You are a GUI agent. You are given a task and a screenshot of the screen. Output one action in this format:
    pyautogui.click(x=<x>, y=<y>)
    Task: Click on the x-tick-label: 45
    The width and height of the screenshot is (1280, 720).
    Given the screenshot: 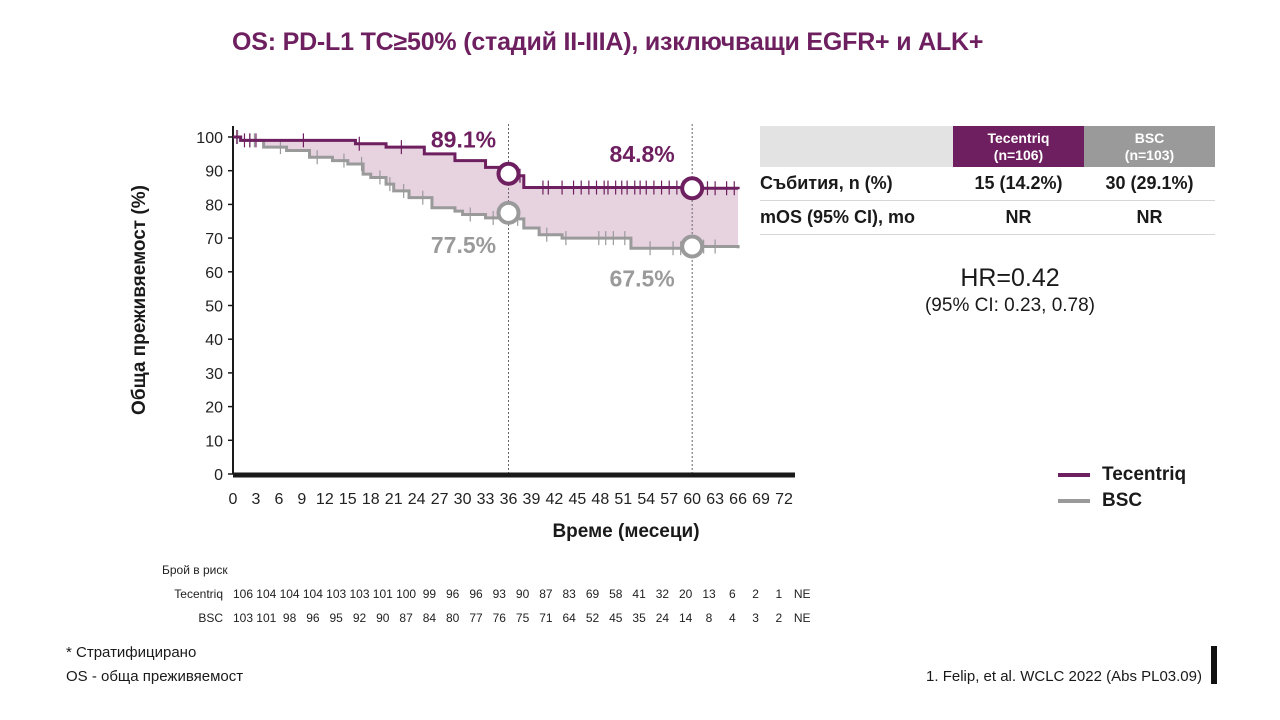 What is the action you would take?
    pyautogui.click(x=577, y=499)
    